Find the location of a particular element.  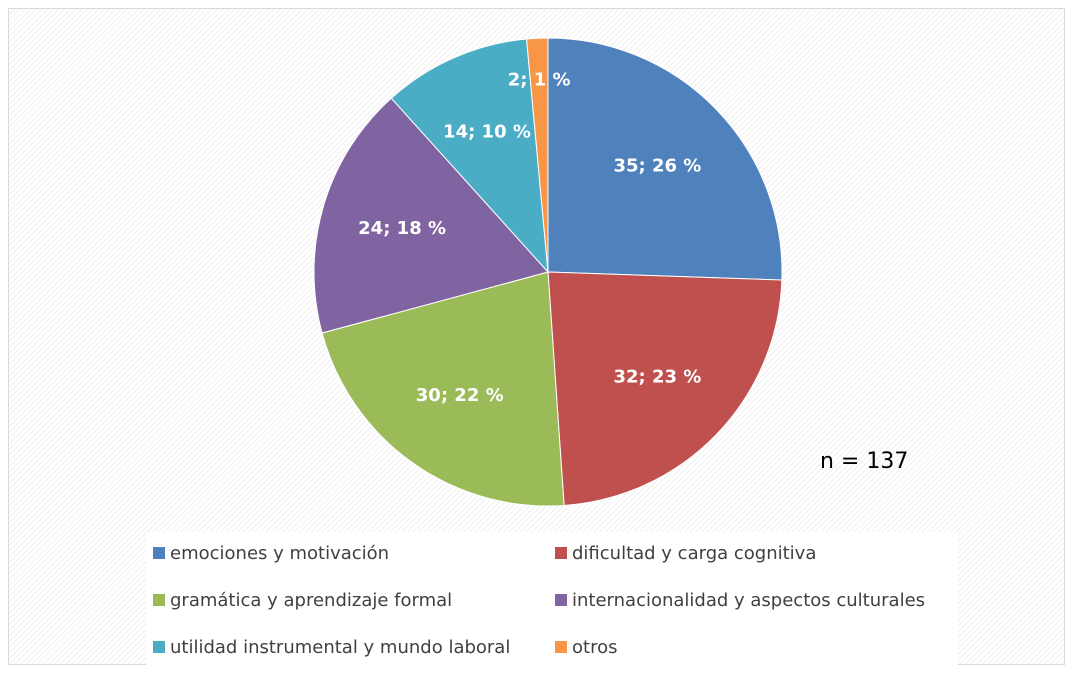

legend-label: gramática y aprendizaje formal is located at coordinates (311, 600).